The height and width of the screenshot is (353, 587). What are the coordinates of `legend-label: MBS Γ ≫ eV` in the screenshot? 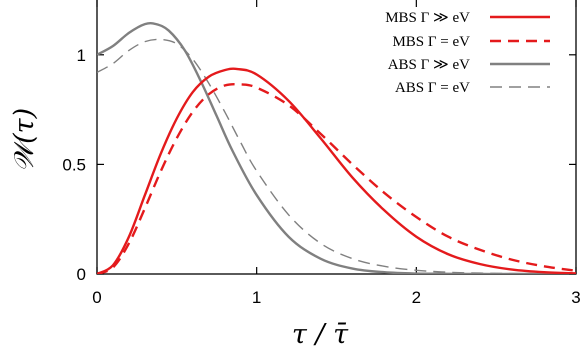 It's located at (427, 18).